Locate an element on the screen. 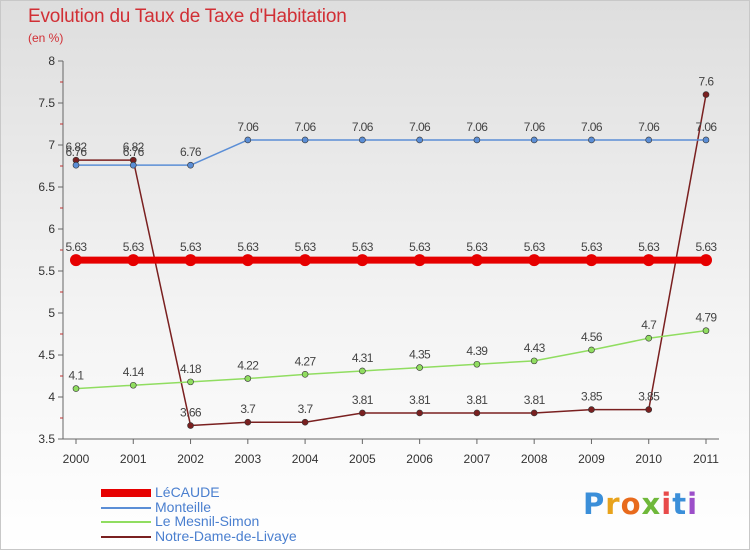 The height and width of the screenshot is (550, 750). data-label: 4.7 is located at coordinates (649, 325).